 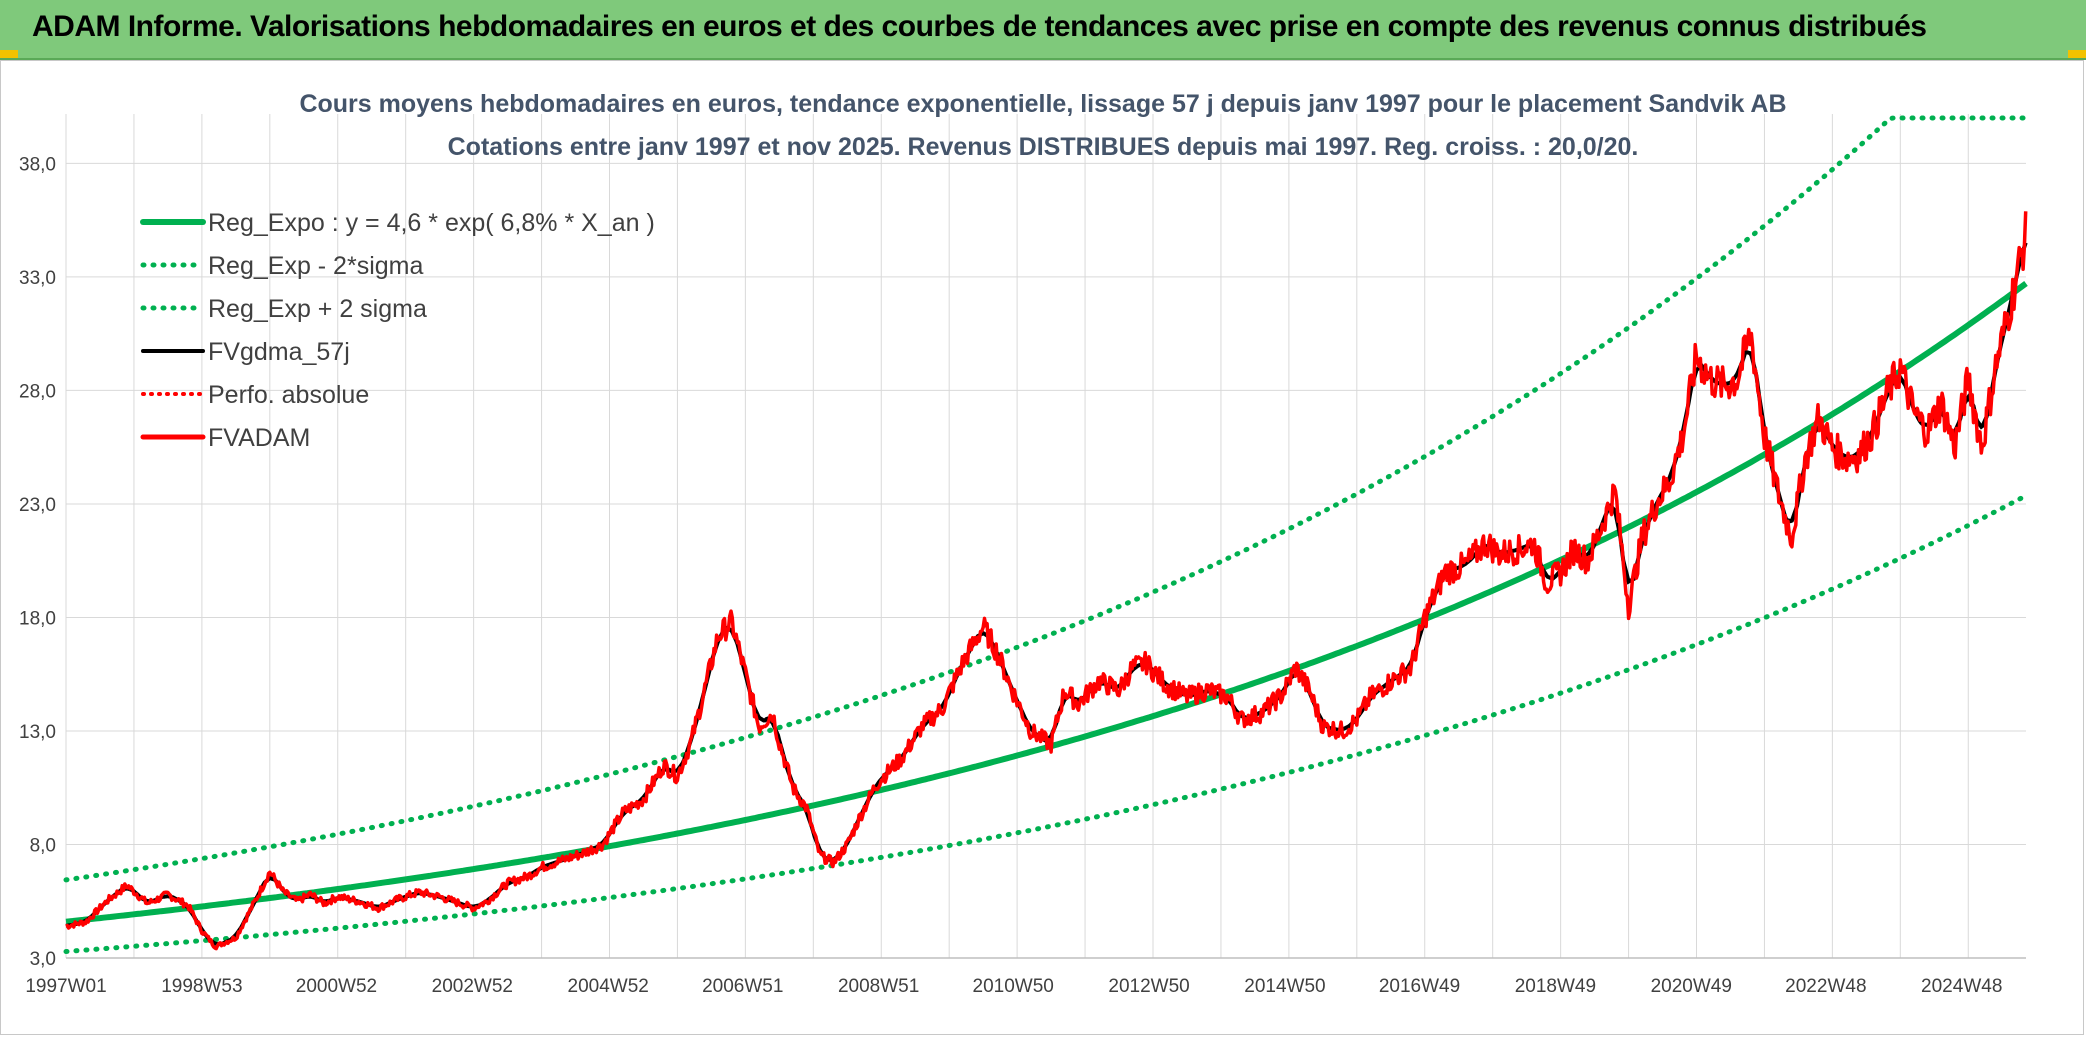 I want to click on x-tick-label: 2000W52, so click(x=336, y=986).